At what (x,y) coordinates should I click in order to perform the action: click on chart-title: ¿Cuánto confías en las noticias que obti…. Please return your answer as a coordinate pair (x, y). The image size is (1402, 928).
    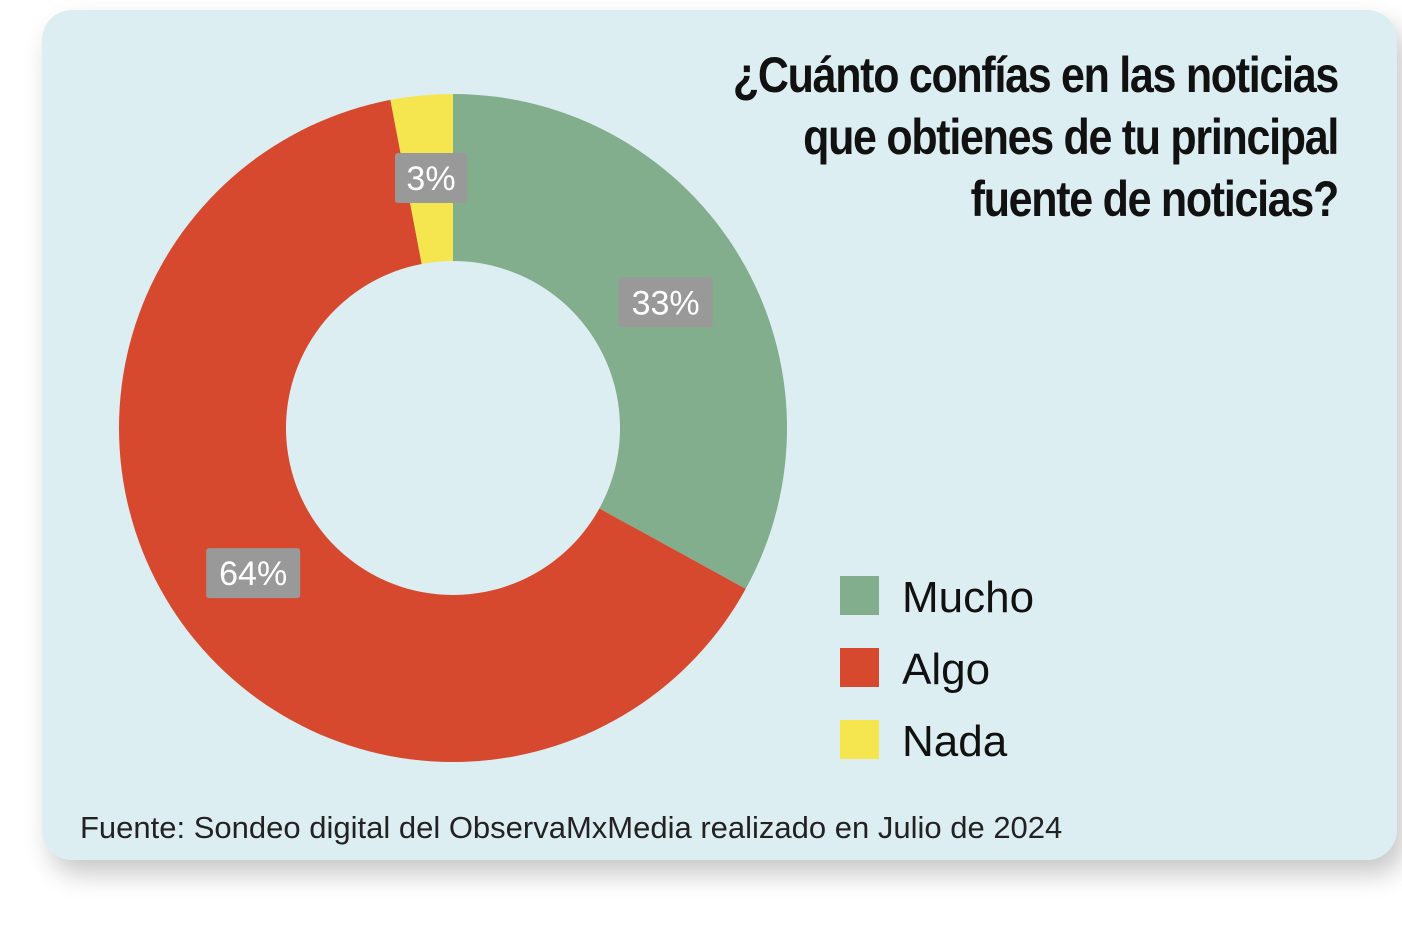
    Looking at the image, I should click on (1012, 137).